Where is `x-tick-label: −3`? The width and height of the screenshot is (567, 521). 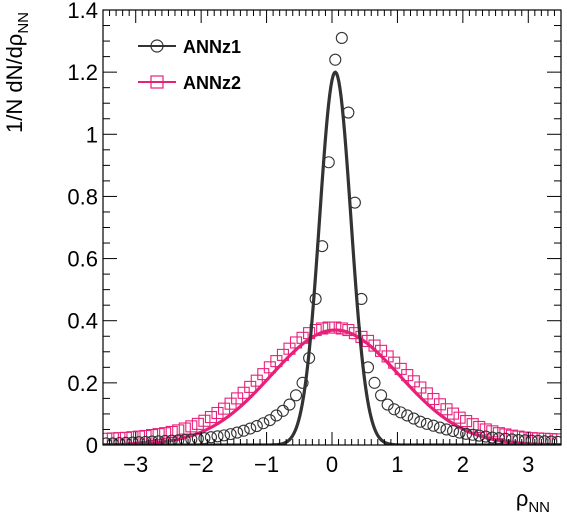 x-tick-label: −3 is located at coordinates (135, 464).